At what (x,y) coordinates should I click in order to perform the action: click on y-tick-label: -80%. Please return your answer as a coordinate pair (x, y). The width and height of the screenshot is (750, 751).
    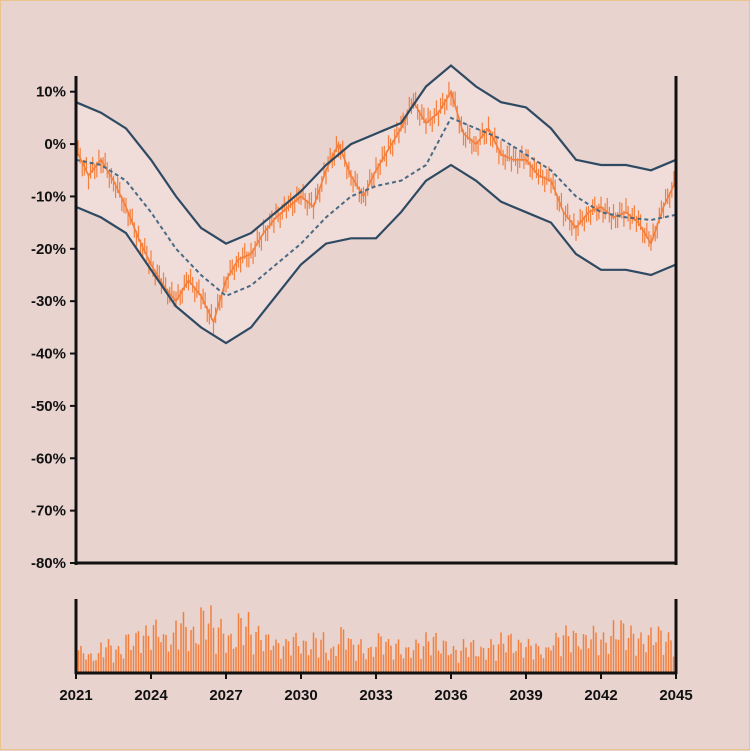
    Looking at the image, I should click on (48, 563).